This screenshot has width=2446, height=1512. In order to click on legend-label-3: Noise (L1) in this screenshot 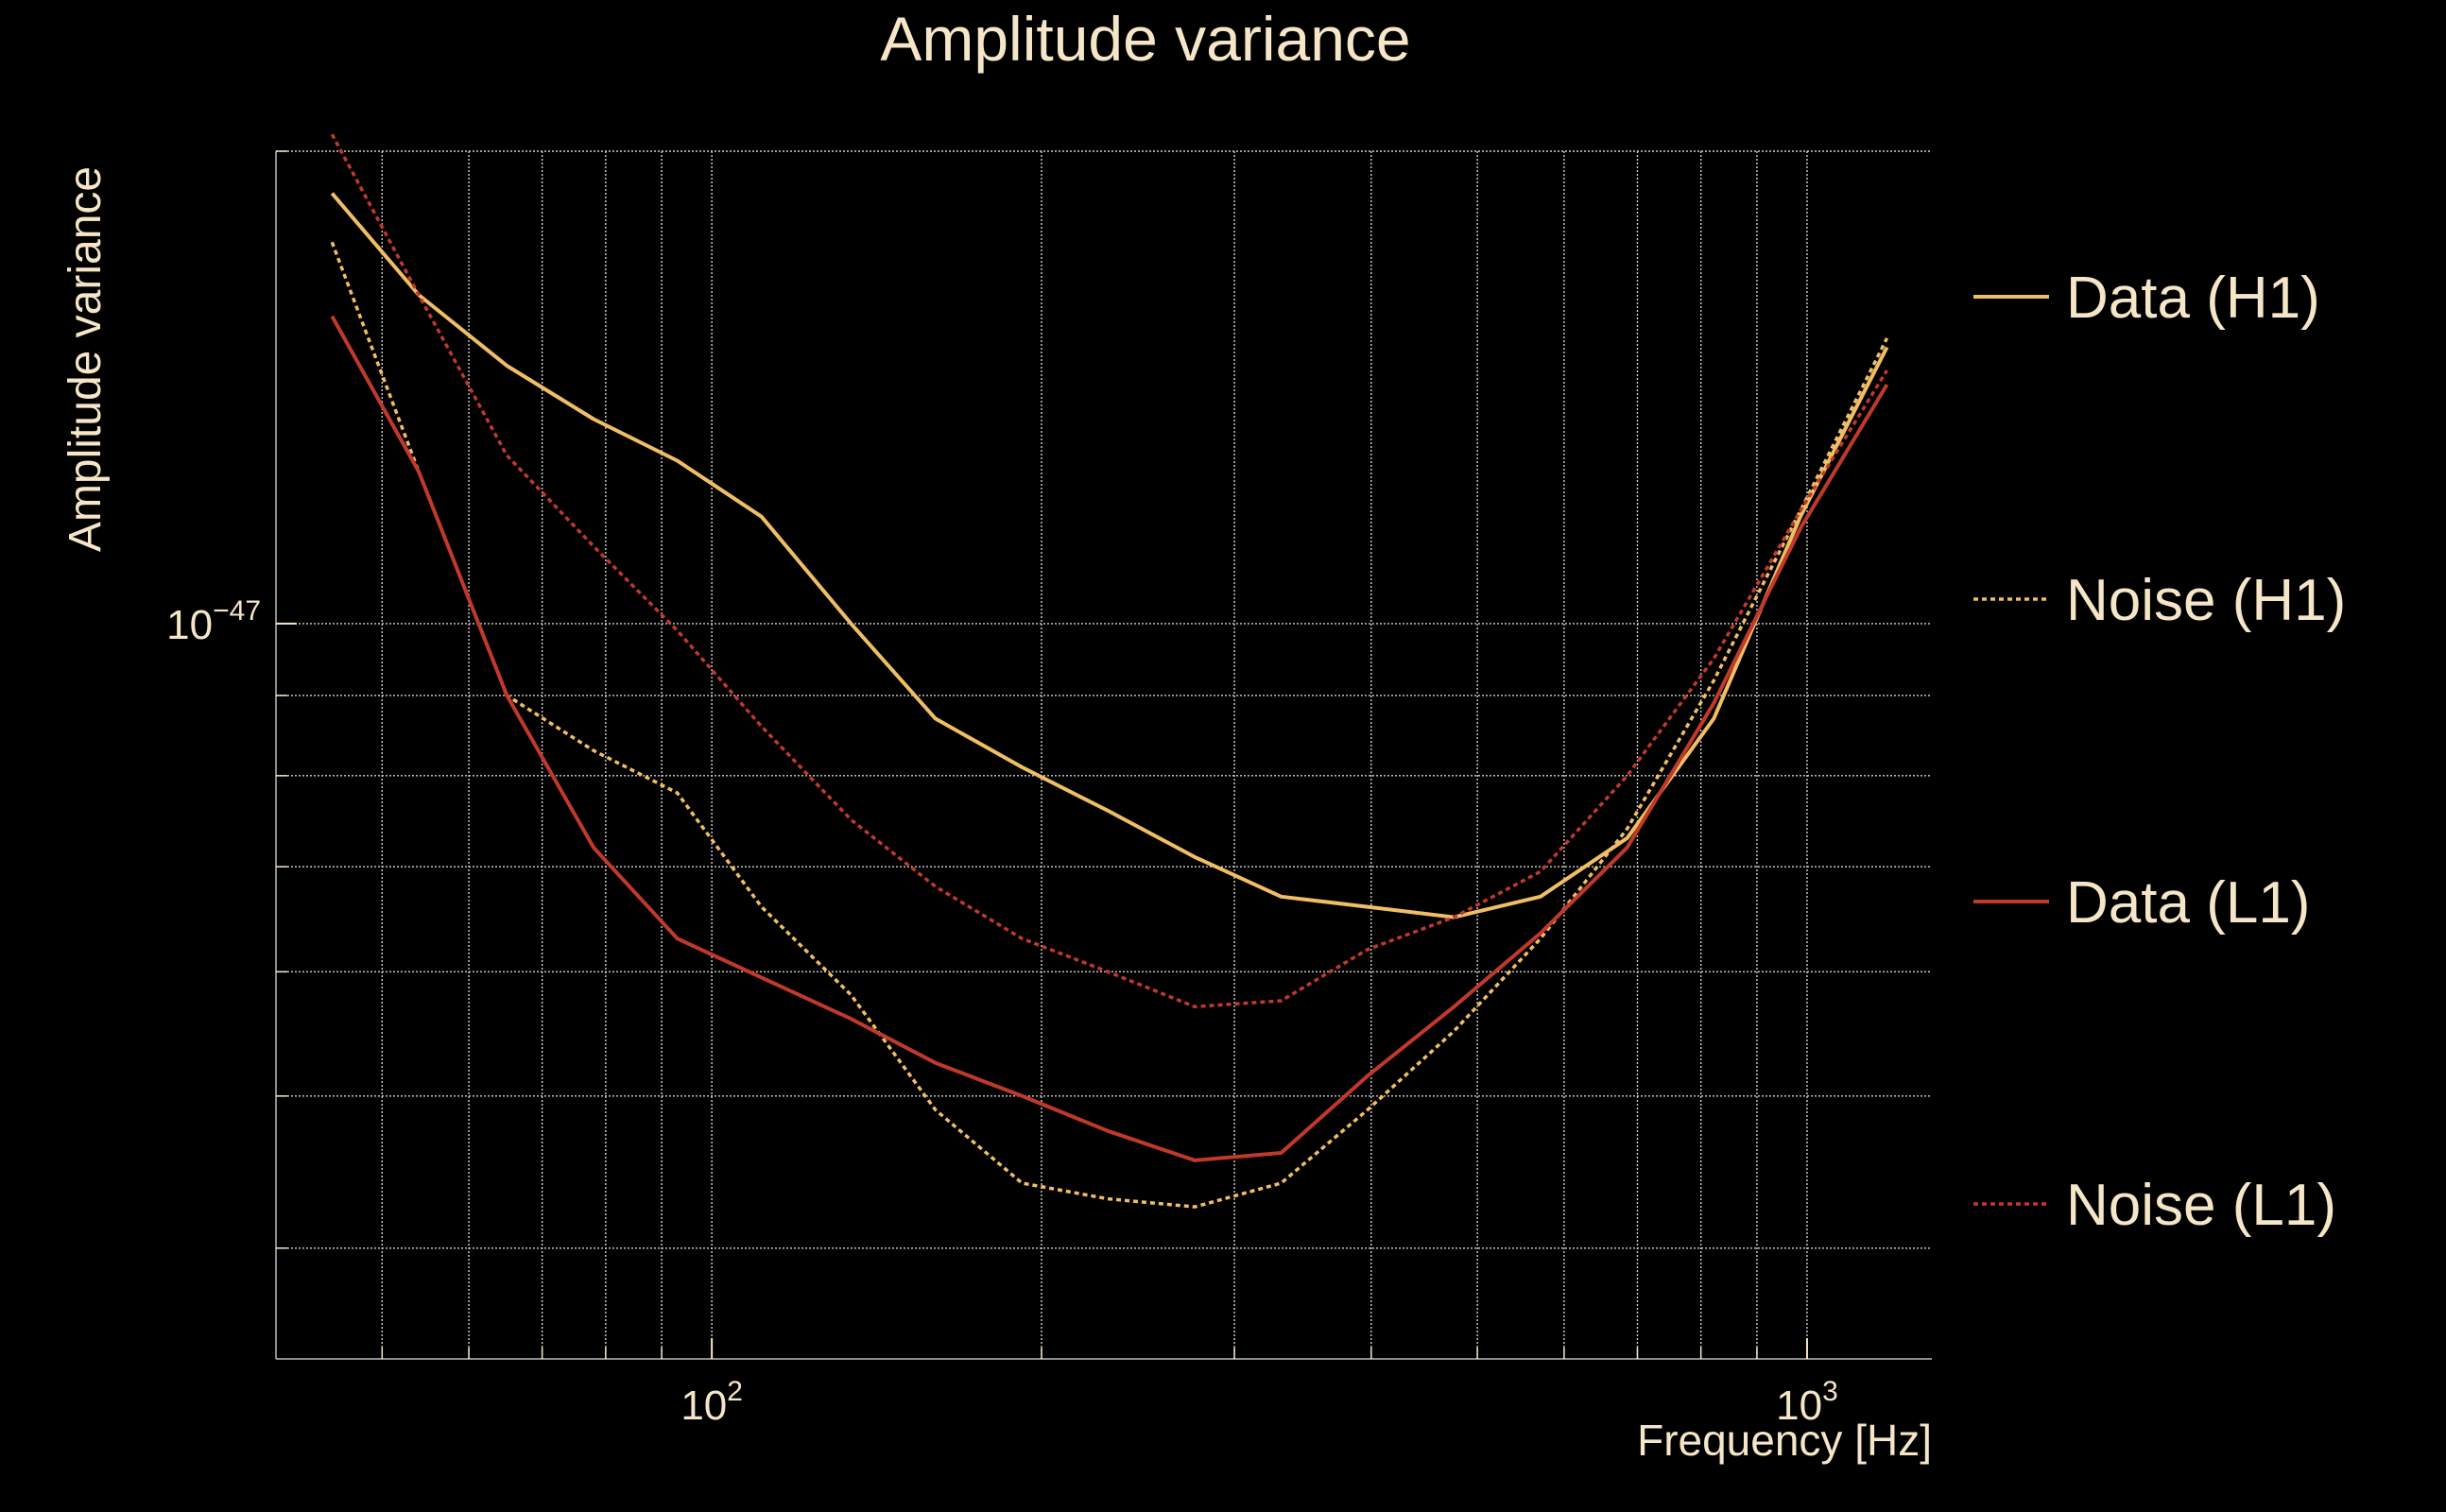, I will do `click(2201, 1205)`.